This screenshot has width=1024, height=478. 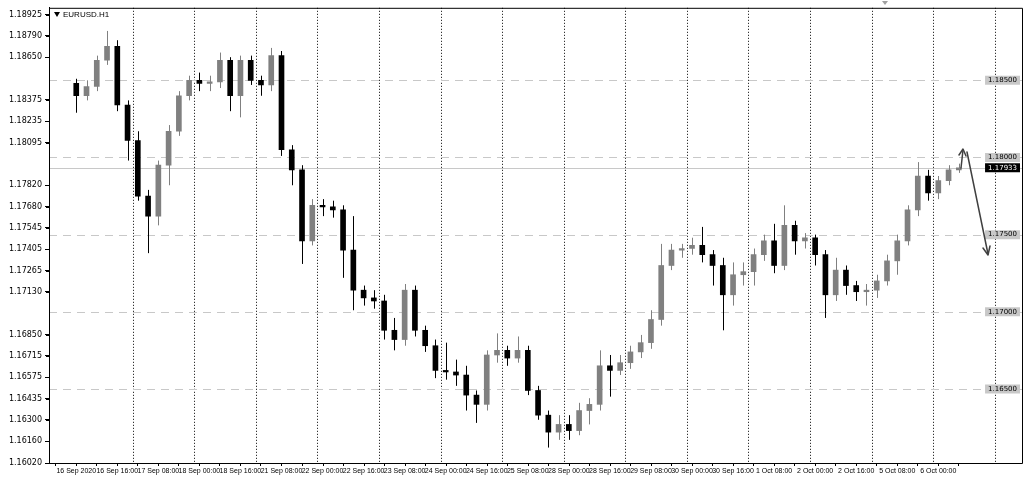 What do you see at coordinates (25, 441) in the screenshot?
I see `y-tick-label: 1.16160` at bounding box center [25, 441].